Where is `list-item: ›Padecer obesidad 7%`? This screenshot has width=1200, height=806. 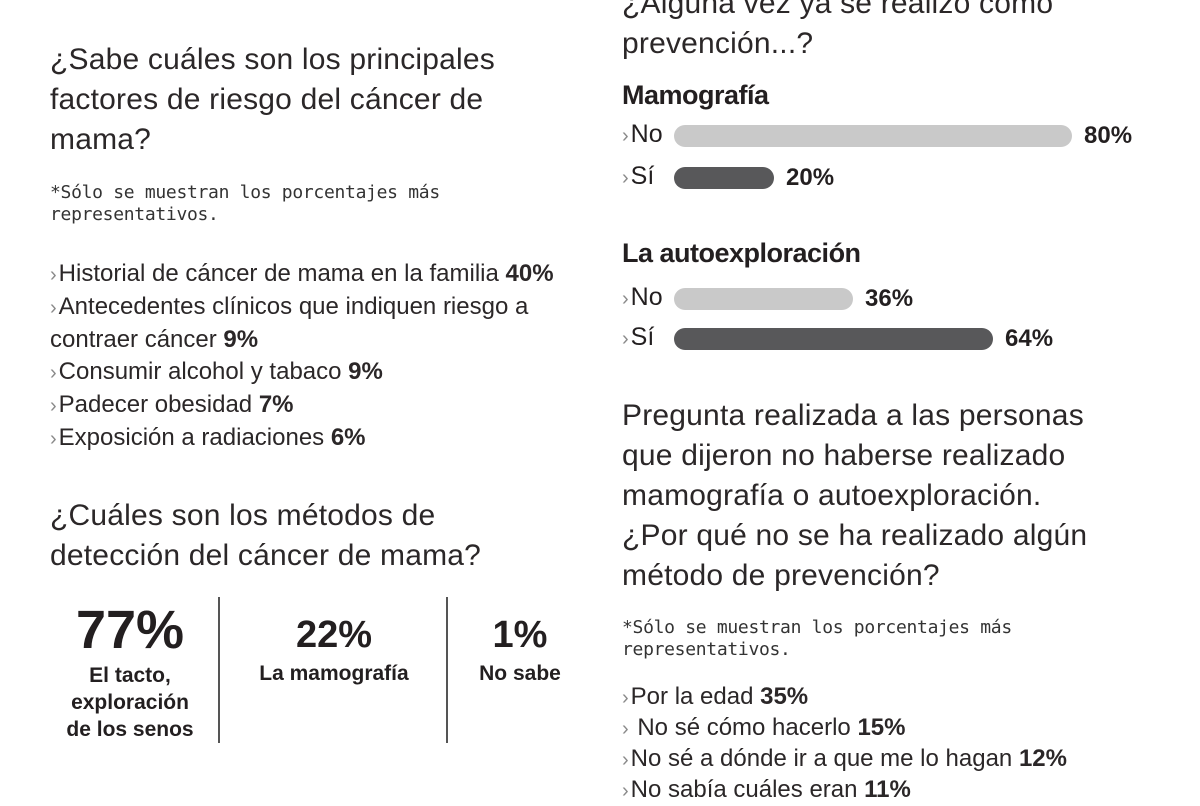 list-item: ›Padecer obesidad 7% is located at coordinates (172, 404).